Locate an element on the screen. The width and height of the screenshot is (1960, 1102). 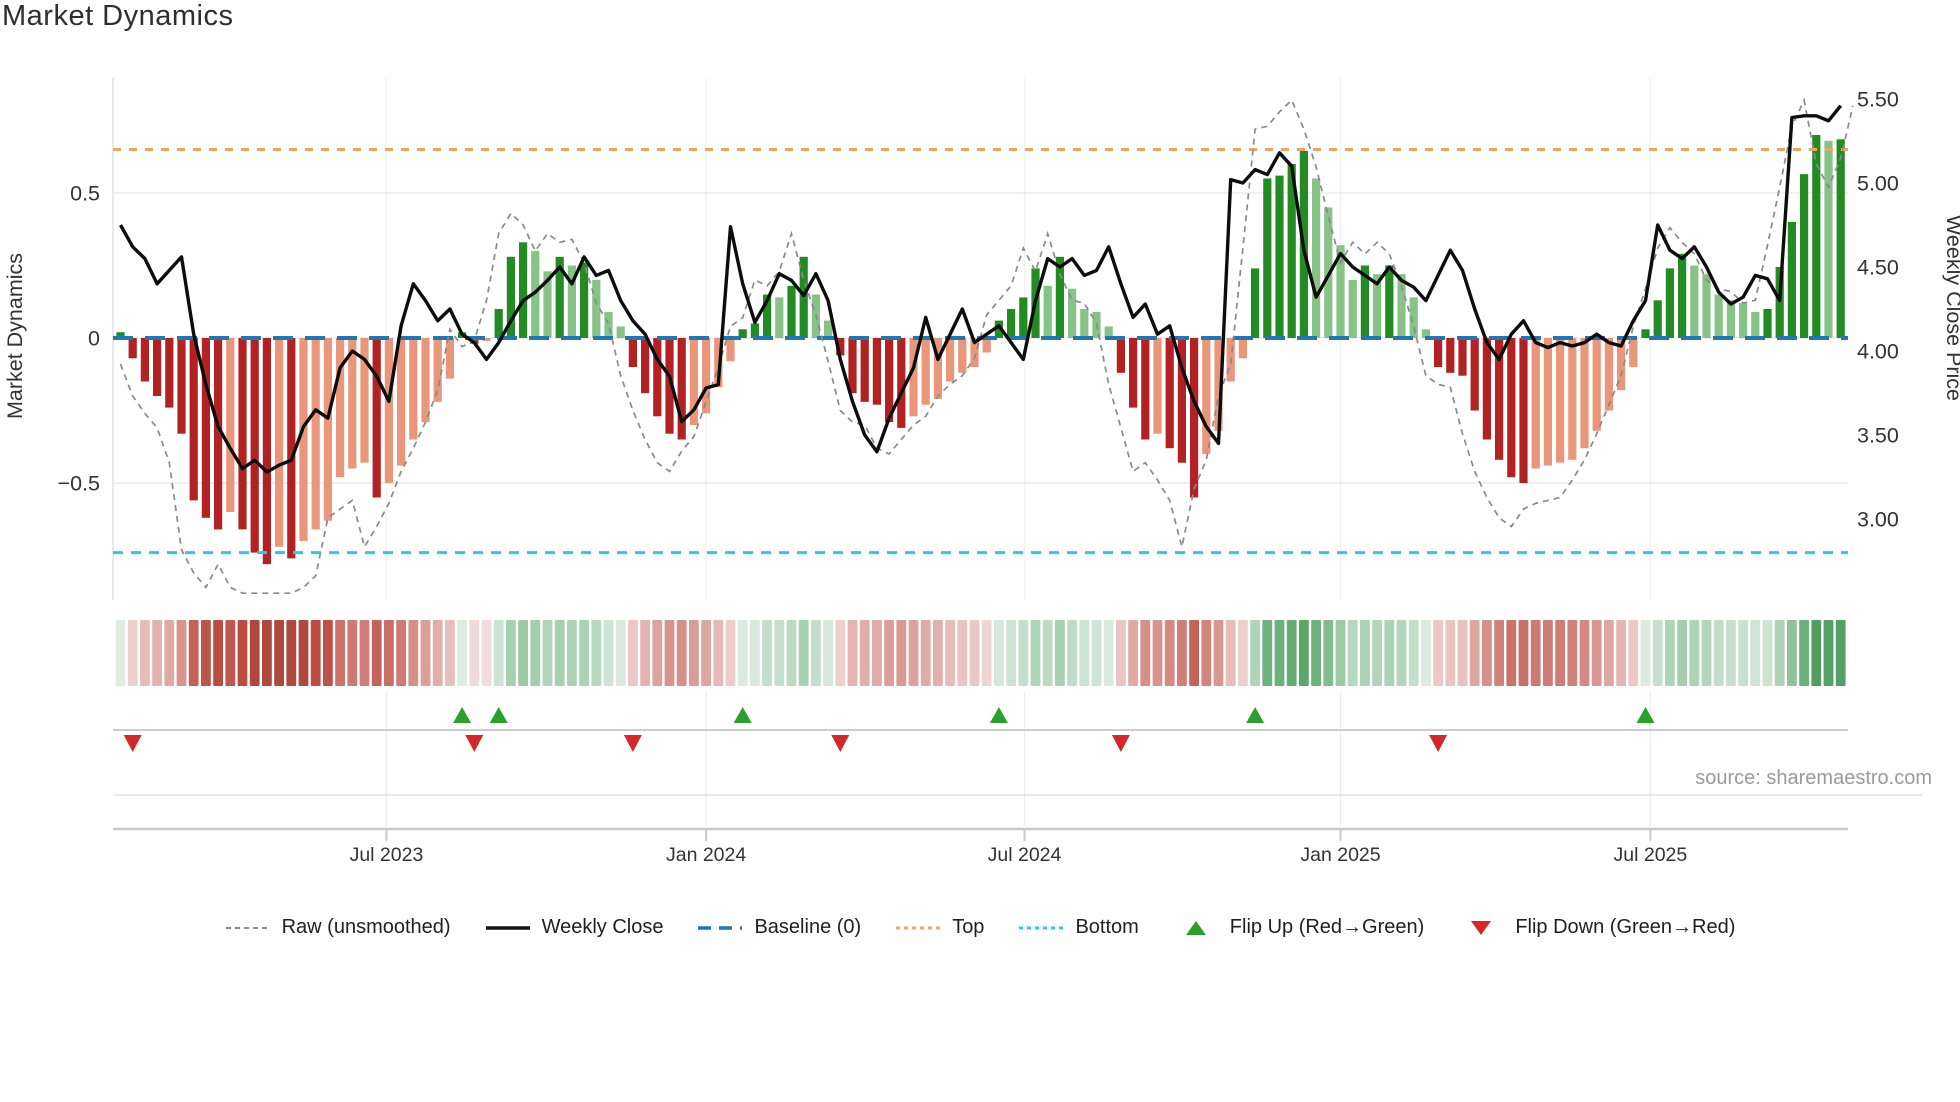
x-tick-label: Jul 2023 is located at coordinates (387, 855).